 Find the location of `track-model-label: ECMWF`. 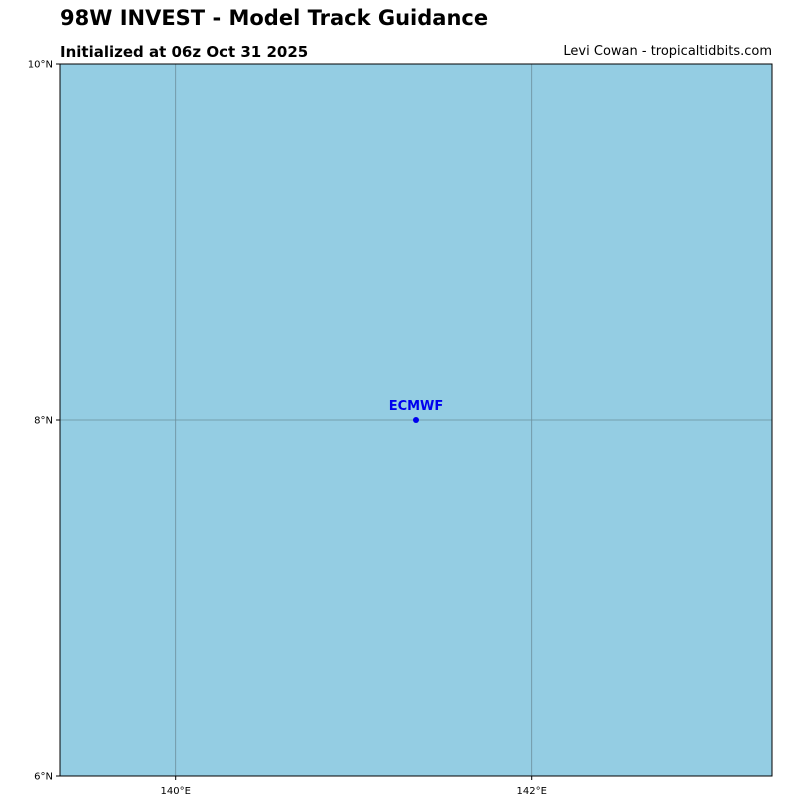

track-model-label: ECMWF is located at coordinates (416, 406).